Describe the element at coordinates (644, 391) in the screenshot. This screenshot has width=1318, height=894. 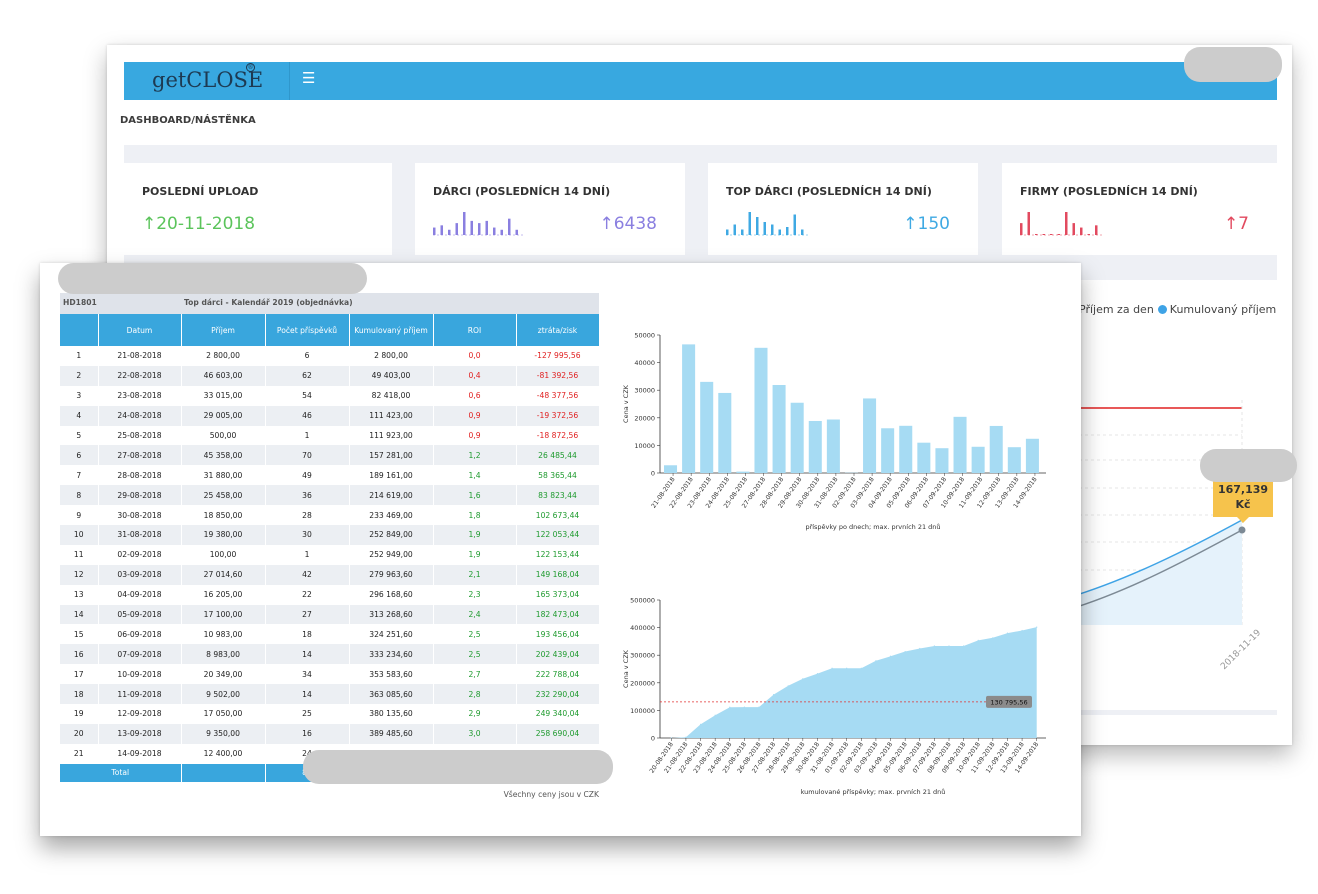
I see `y-tick-label: 30000` at that location.